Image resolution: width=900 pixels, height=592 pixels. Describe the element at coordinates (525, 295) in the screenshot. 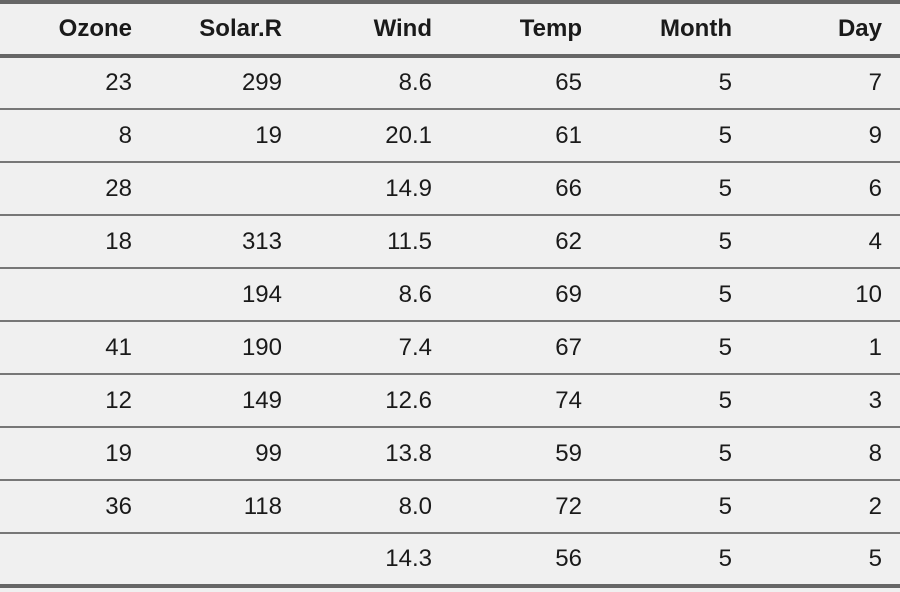

I see `table-cell-temp: 69` at that location.